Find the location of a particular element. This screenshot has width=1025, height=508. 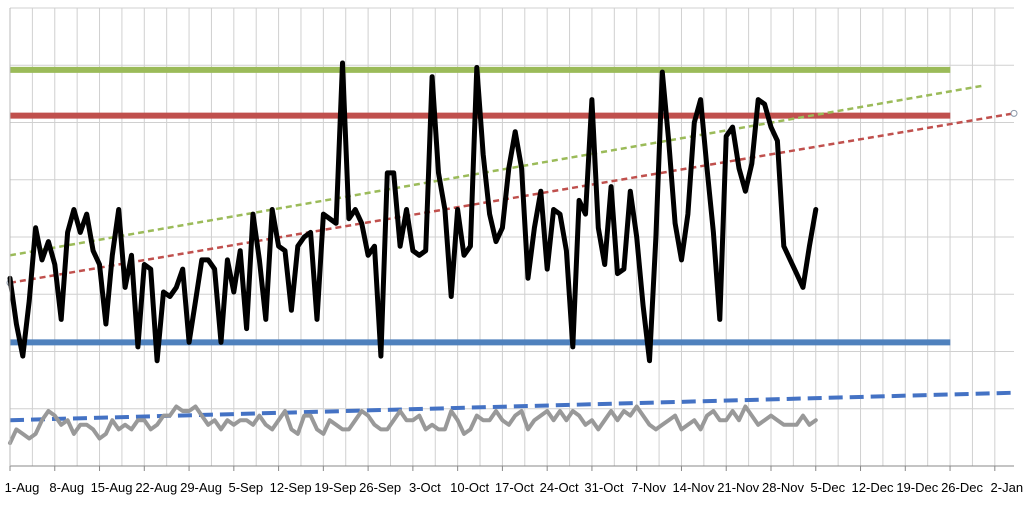

series-line-secondary is located at coordinates (413, 425).